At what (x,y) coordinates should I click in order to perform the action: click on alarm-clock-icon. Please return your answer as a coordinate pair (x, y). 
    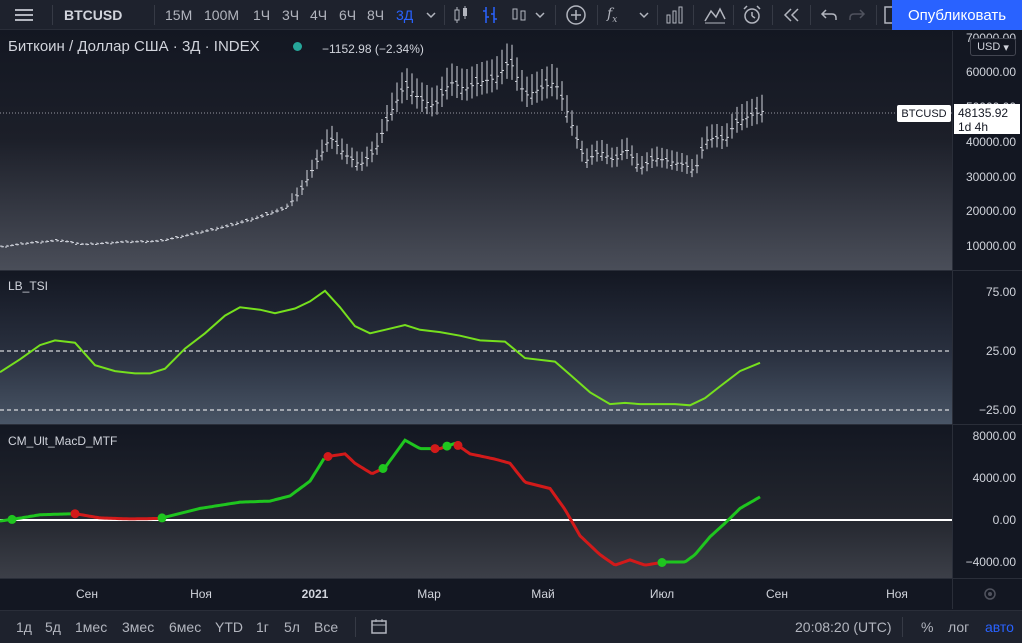
    Looking at the image, I should click on (752, 14).